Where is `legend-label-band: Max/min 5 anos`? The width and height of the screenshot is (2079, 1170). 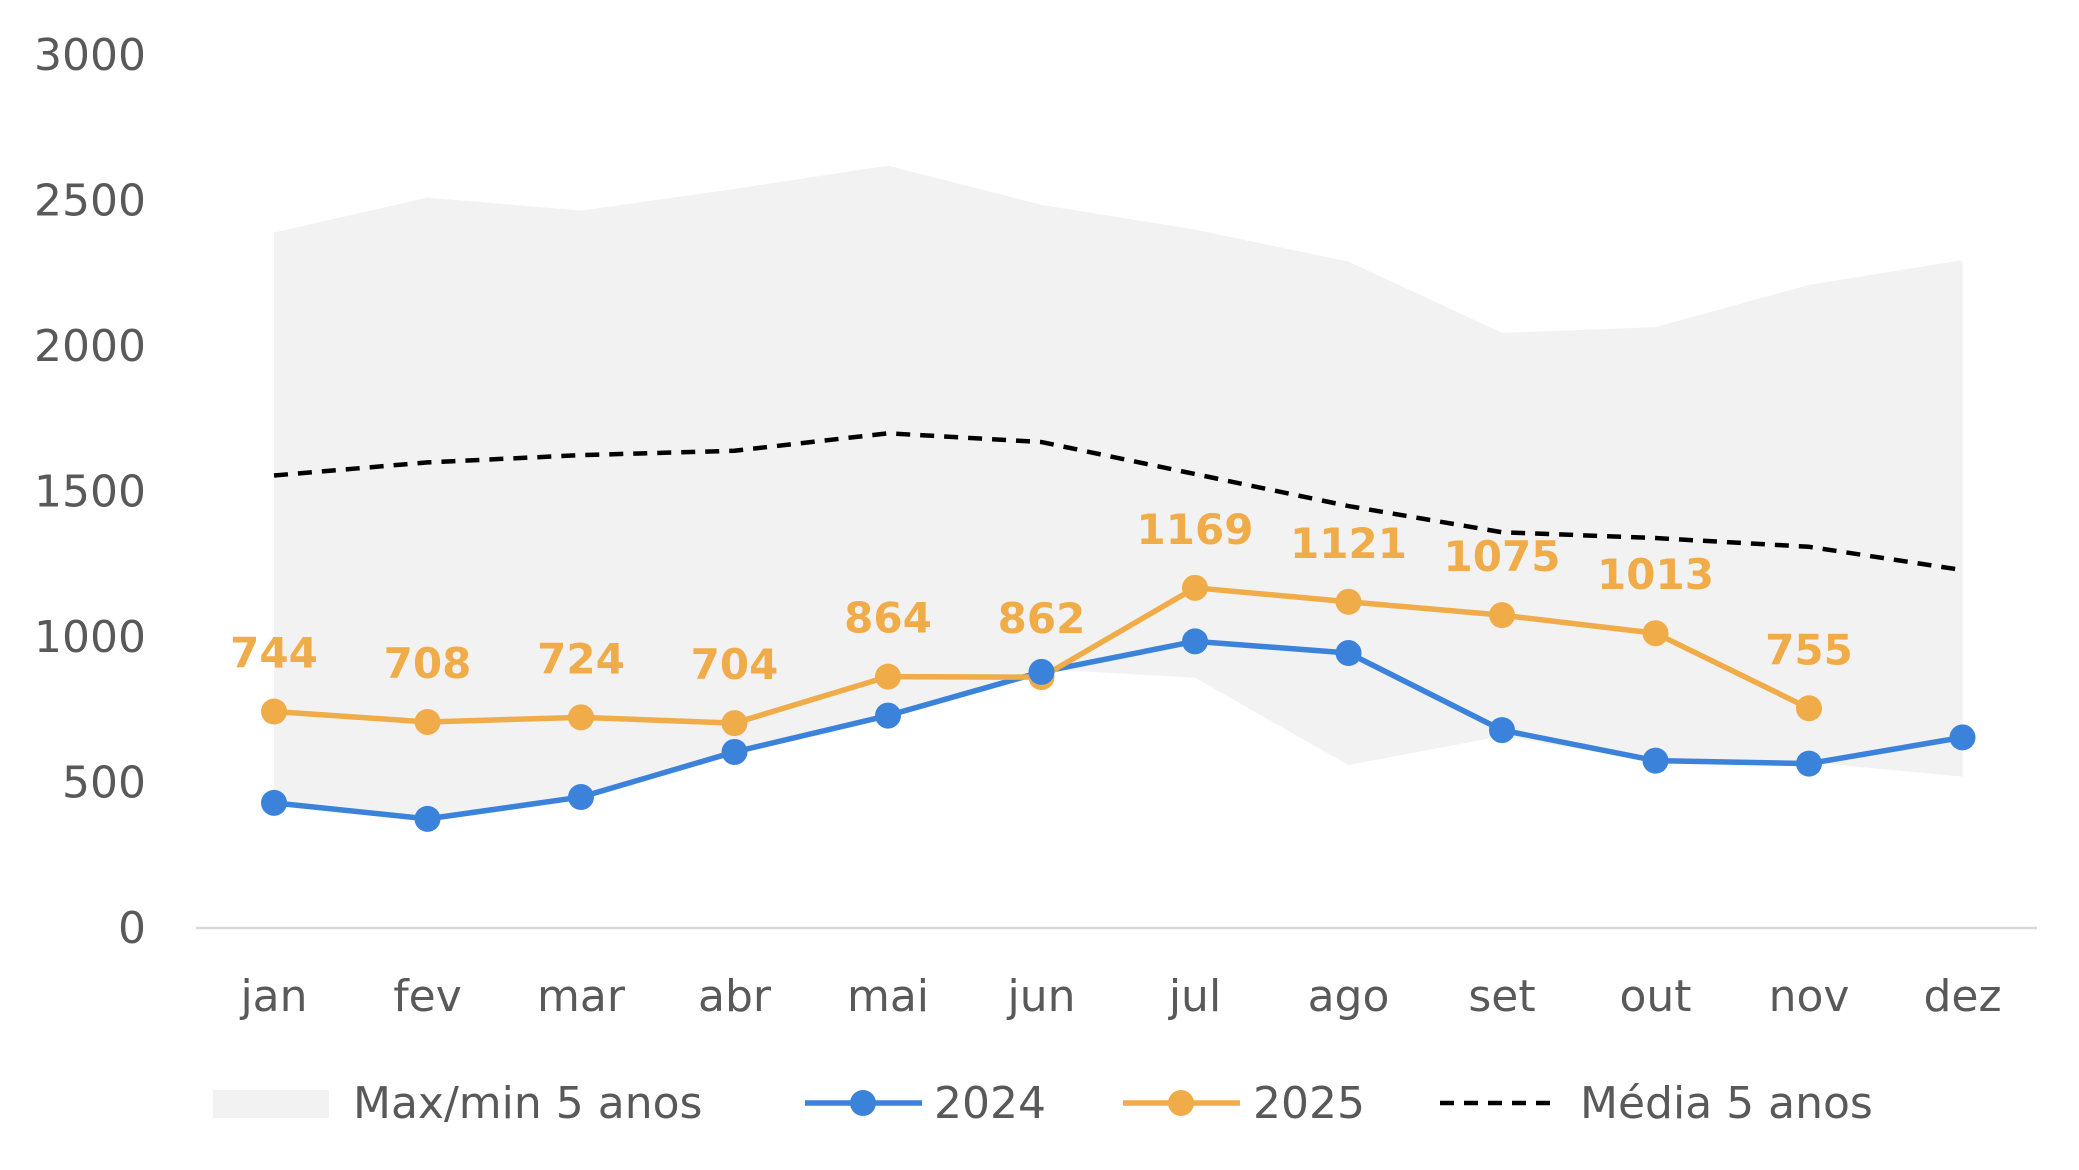 legend-label-band: Max/min 5 anos is located at coordinates (527, 1103).